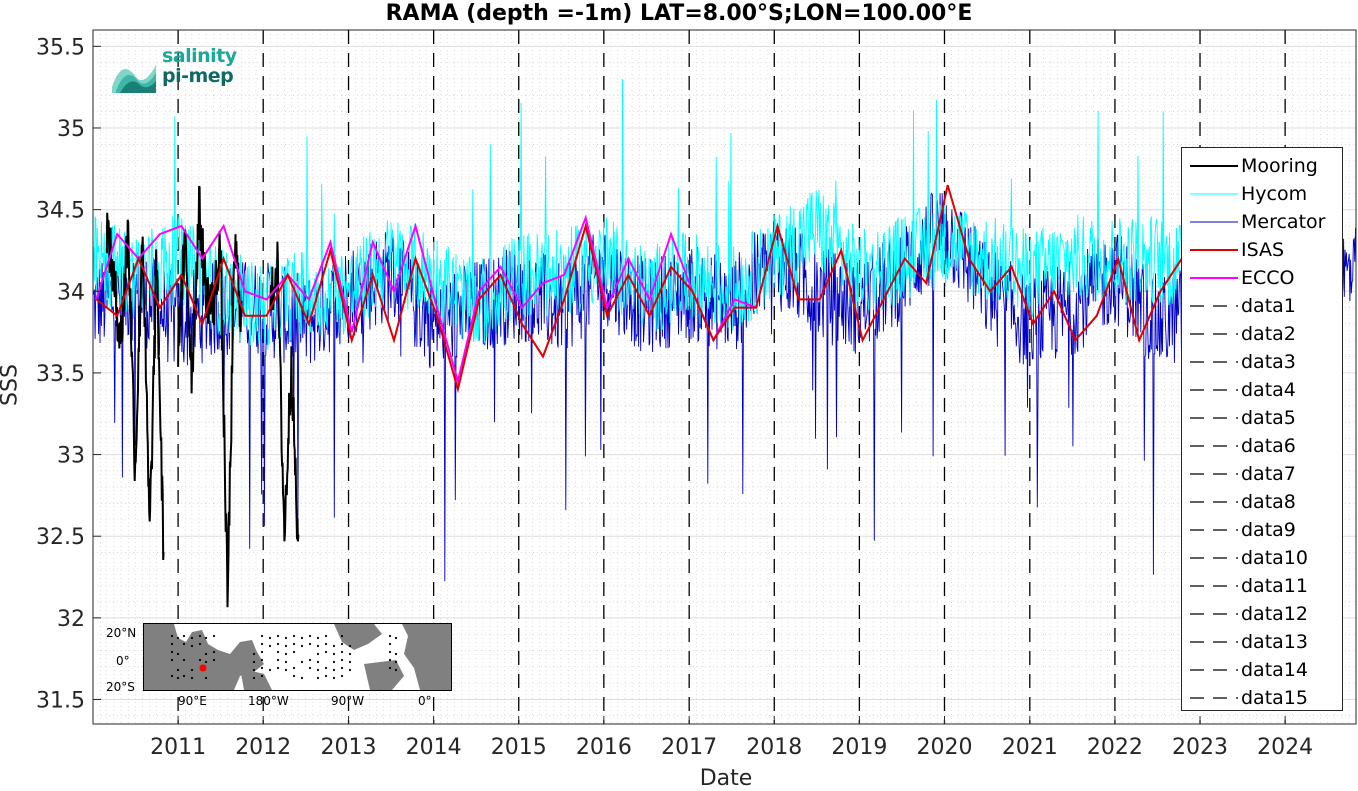 Image resolution: width=1358 pixels, height=791 pixels. I want to click on legend-label: data7, so click(1268, 474).